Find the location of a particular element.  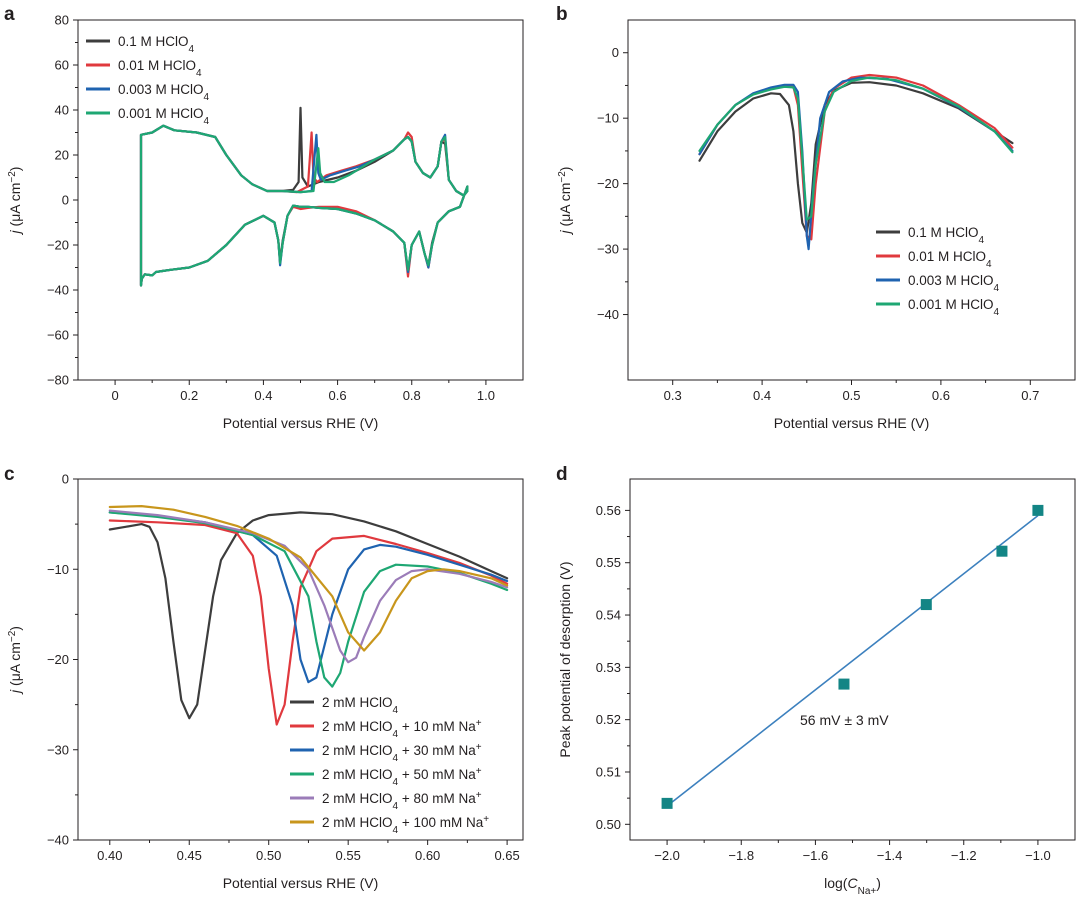

y-tick-label-a: −40 is located at coordinates (58, 290).